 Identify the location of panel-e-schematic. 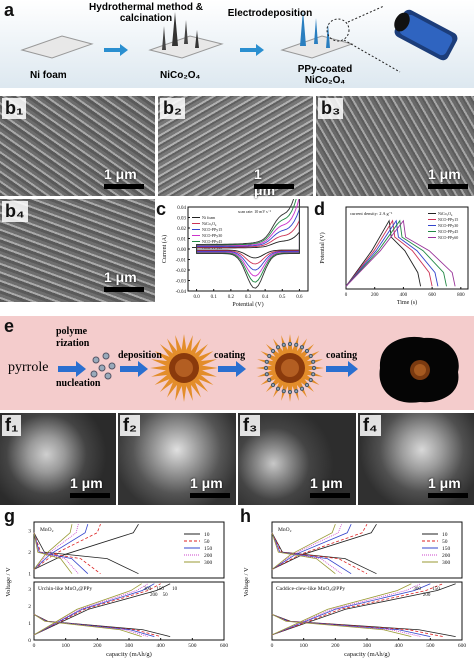
(258, 368).